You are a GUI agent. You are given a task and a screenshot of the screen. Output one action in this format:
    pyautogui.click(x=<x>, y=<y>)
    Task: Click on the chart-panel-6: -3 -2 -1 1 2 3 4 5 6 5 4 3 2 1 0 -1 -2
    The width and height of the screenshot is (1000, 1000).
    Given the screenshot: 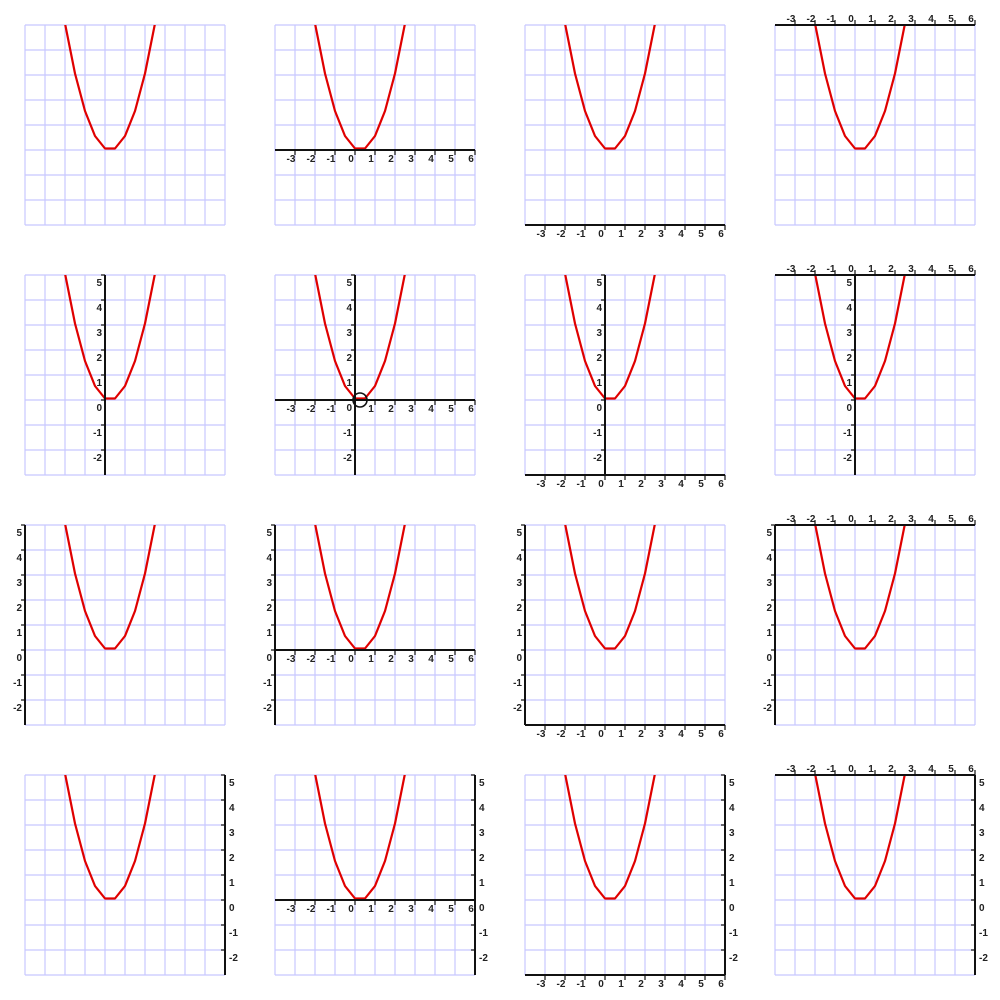 What is the action you would take?
    pyautogui.click(x=375, y=375)
    